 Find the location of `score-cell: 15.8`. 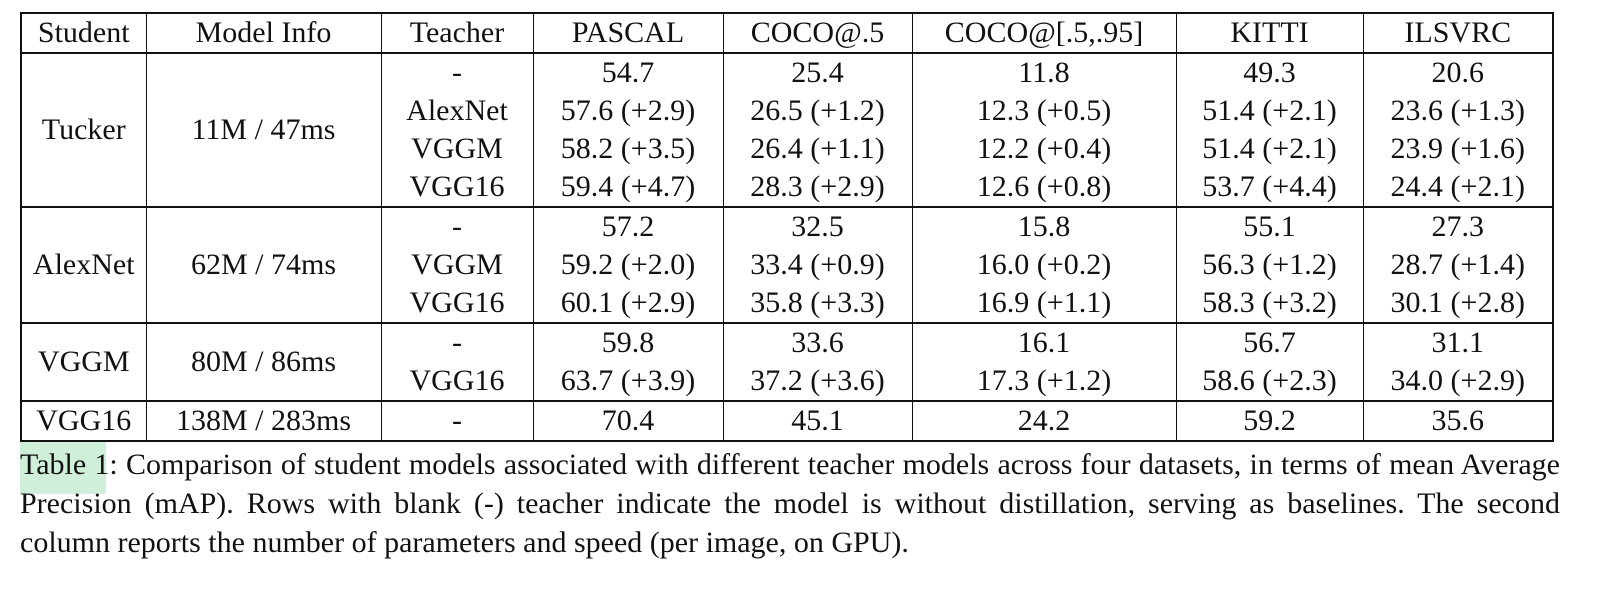

score-cell: 15.8 is located at coordinates (1044, 226).